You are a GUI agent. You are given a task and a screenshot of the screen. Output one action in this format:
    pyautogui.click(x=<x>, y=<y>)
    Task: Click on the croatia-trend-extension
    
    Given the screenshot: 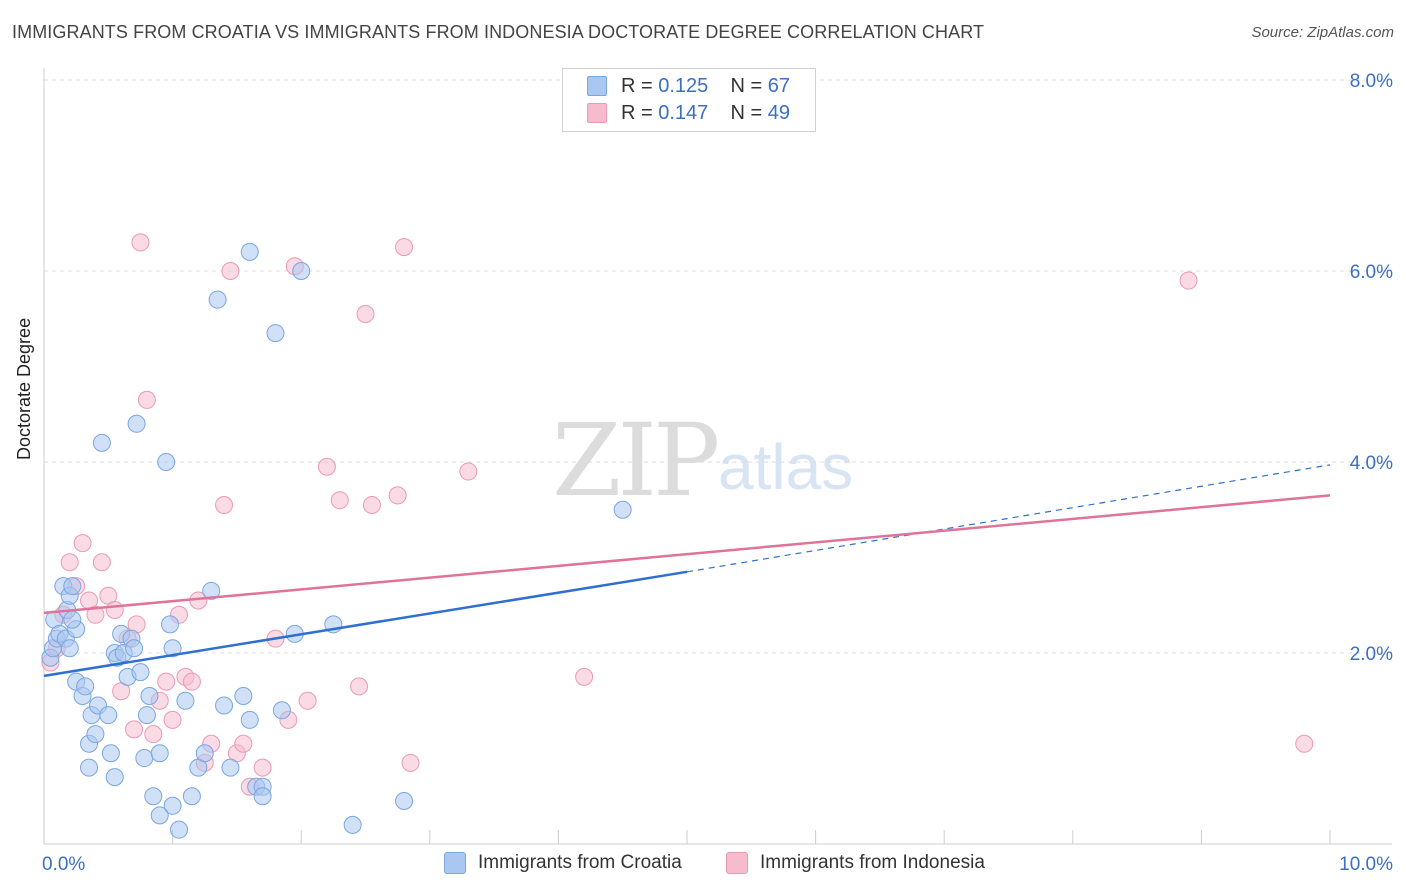 What is the action you would take?
    pyautogui.click(x=1008, y=518)
    